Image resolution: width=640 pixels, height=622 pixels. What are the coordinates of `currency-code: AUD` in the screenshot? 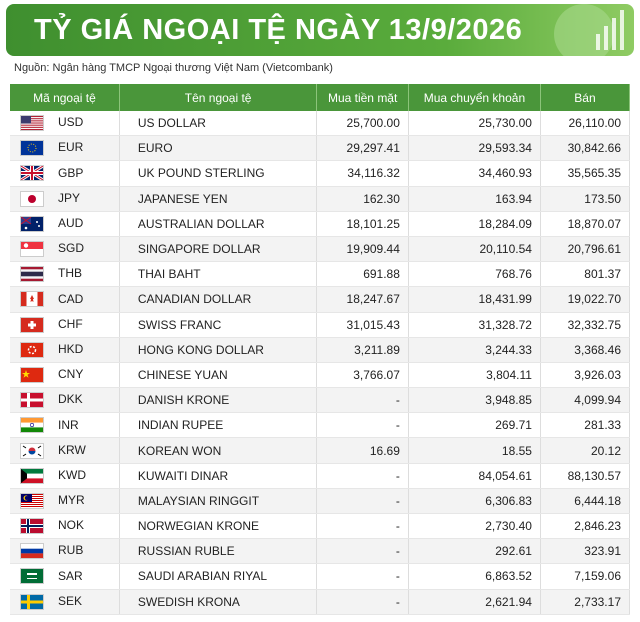 It's located at (65, 224).